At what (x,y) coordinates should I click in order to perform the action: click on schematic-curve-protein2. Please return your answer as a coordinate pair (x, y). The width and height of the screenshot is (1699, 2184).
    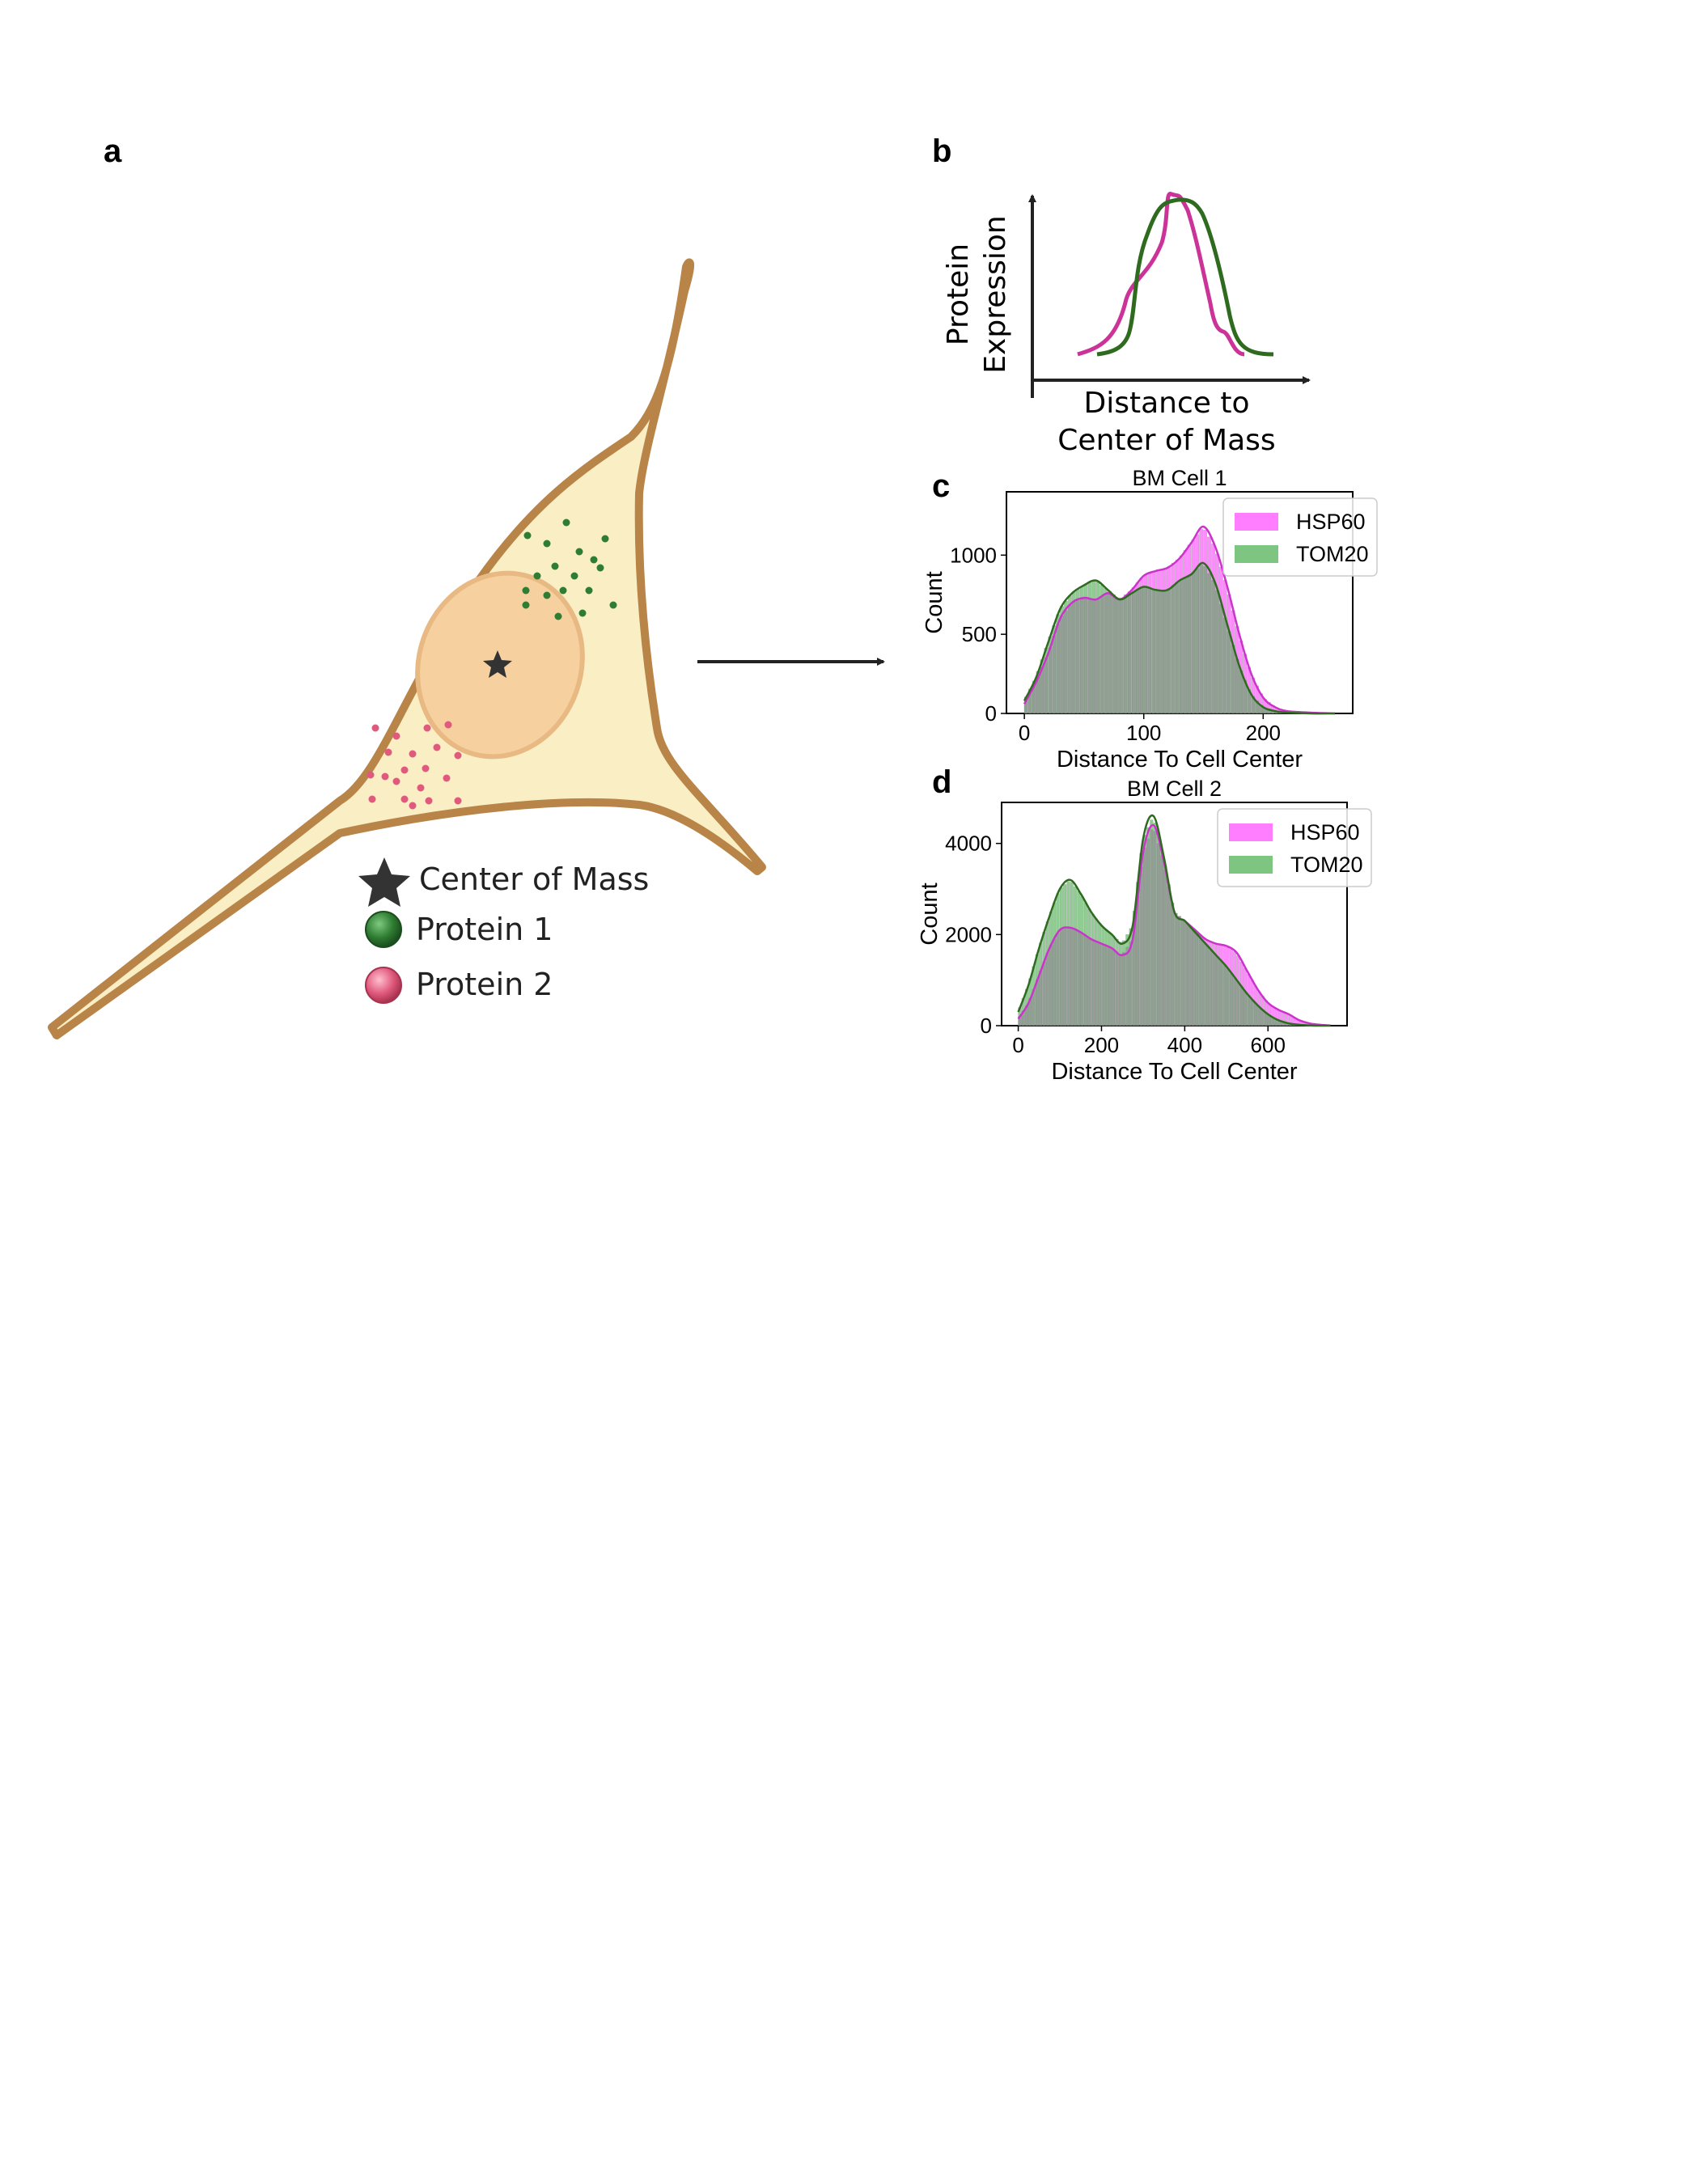
    Looking at the image, I should click on (1161, 274).